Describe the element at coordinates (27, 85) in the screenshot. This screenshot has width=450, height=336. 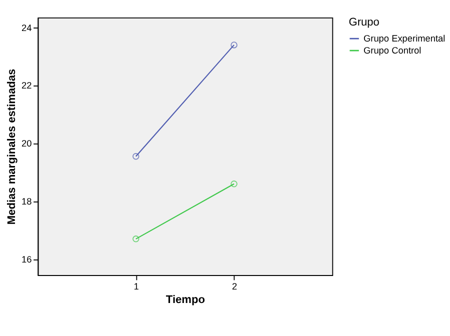
I see `y-tick-label: 22` at that location.